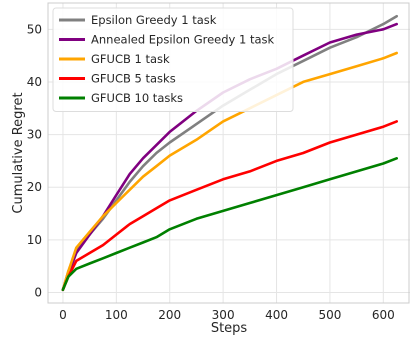 This screenshot has width=410, height=337. I want to click on legend-entry: Annealed Epsilon Greedy 1 task, so click(183, 40).